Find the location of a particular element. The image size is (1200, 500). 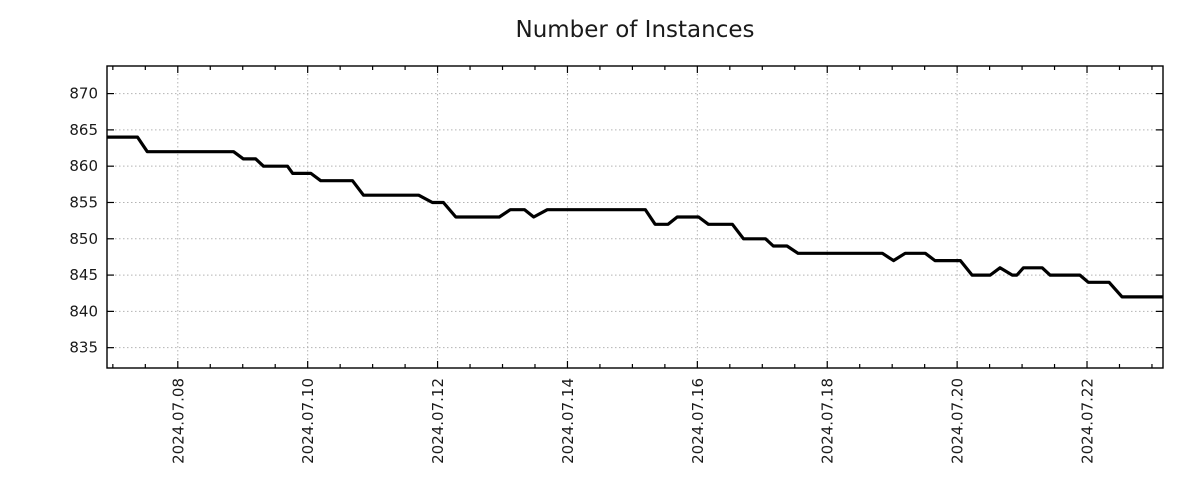

y-tick-label: 870 is located at coordinates (83, 94).